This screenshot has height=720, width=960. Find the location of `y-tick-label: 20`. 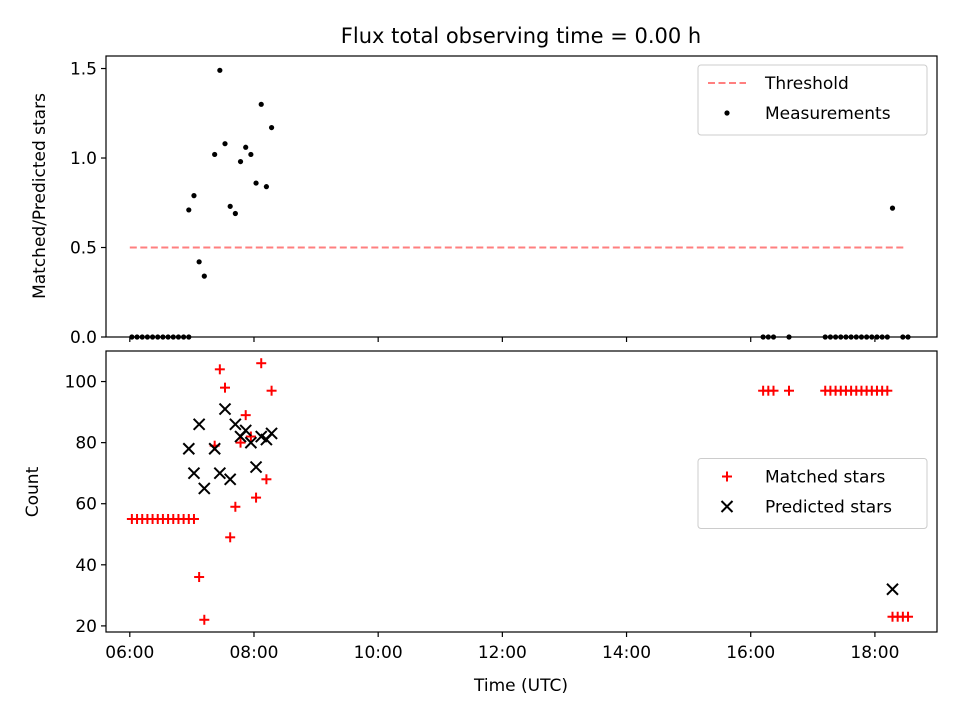

y-tick-label: 20 is located at coordinates (86, 627).